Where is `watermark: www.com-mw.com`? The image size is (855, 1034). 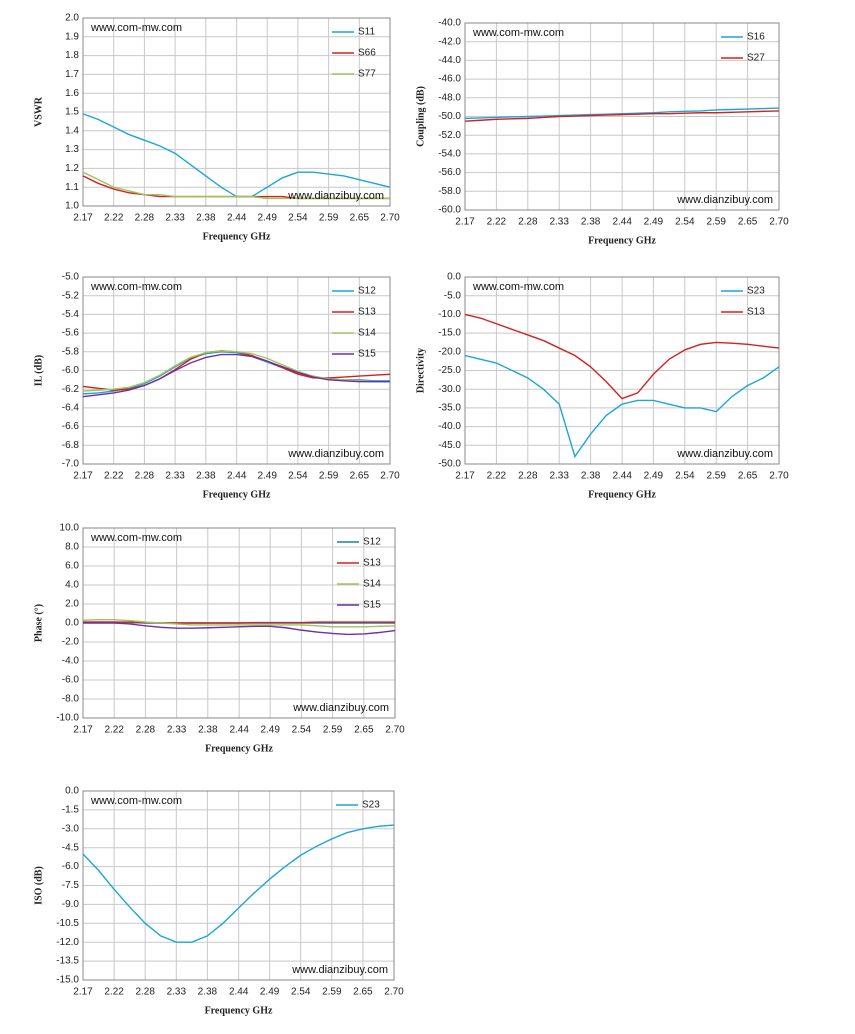 watermark: www.com-mw.com is located at coordinates (518, 33).